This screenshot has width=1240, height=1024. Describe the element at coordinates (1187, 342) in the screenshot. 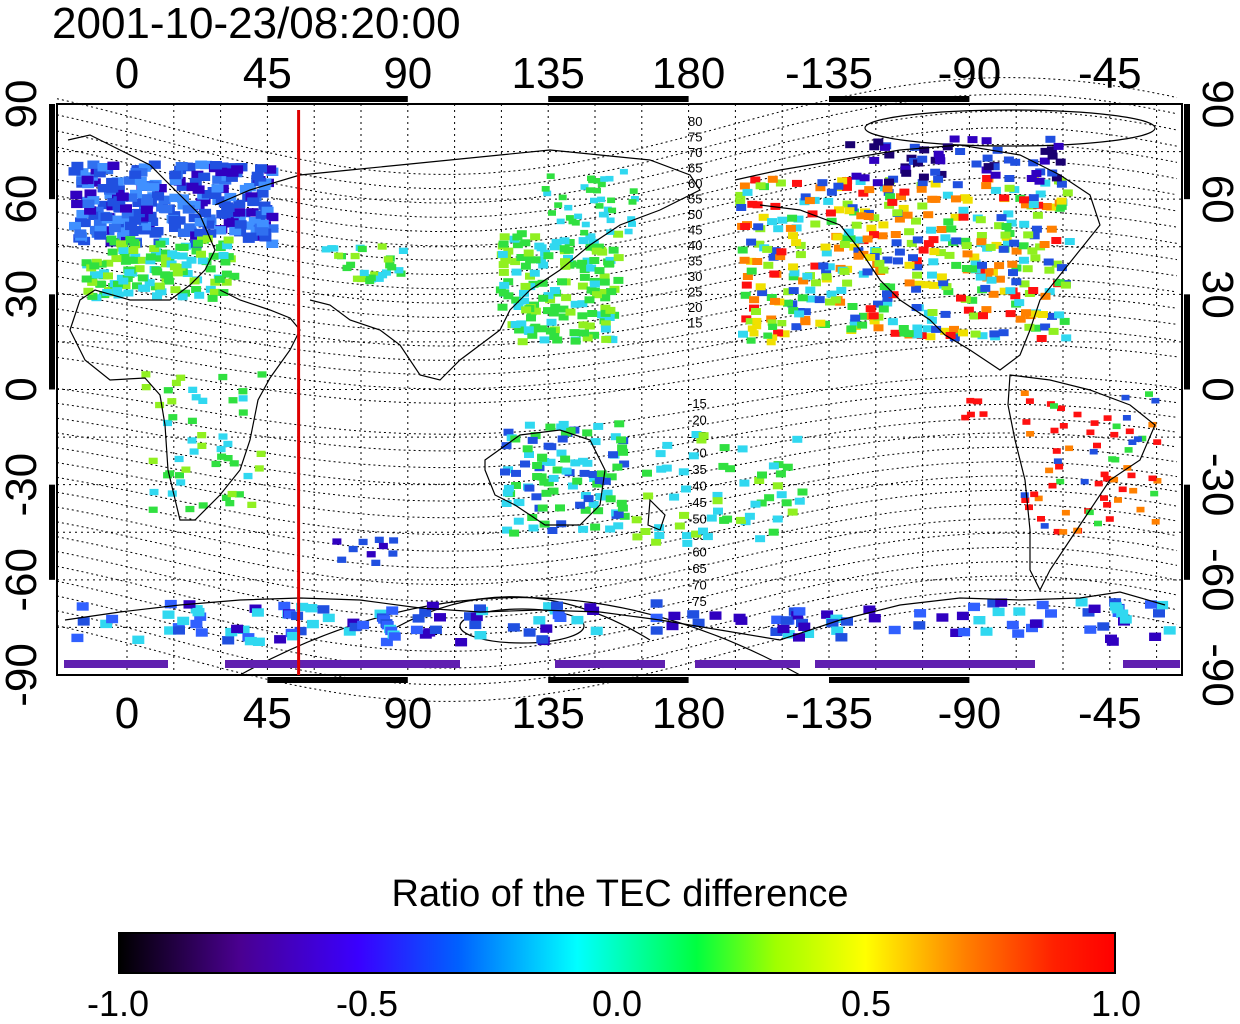

I see `border-band-right` at that location.